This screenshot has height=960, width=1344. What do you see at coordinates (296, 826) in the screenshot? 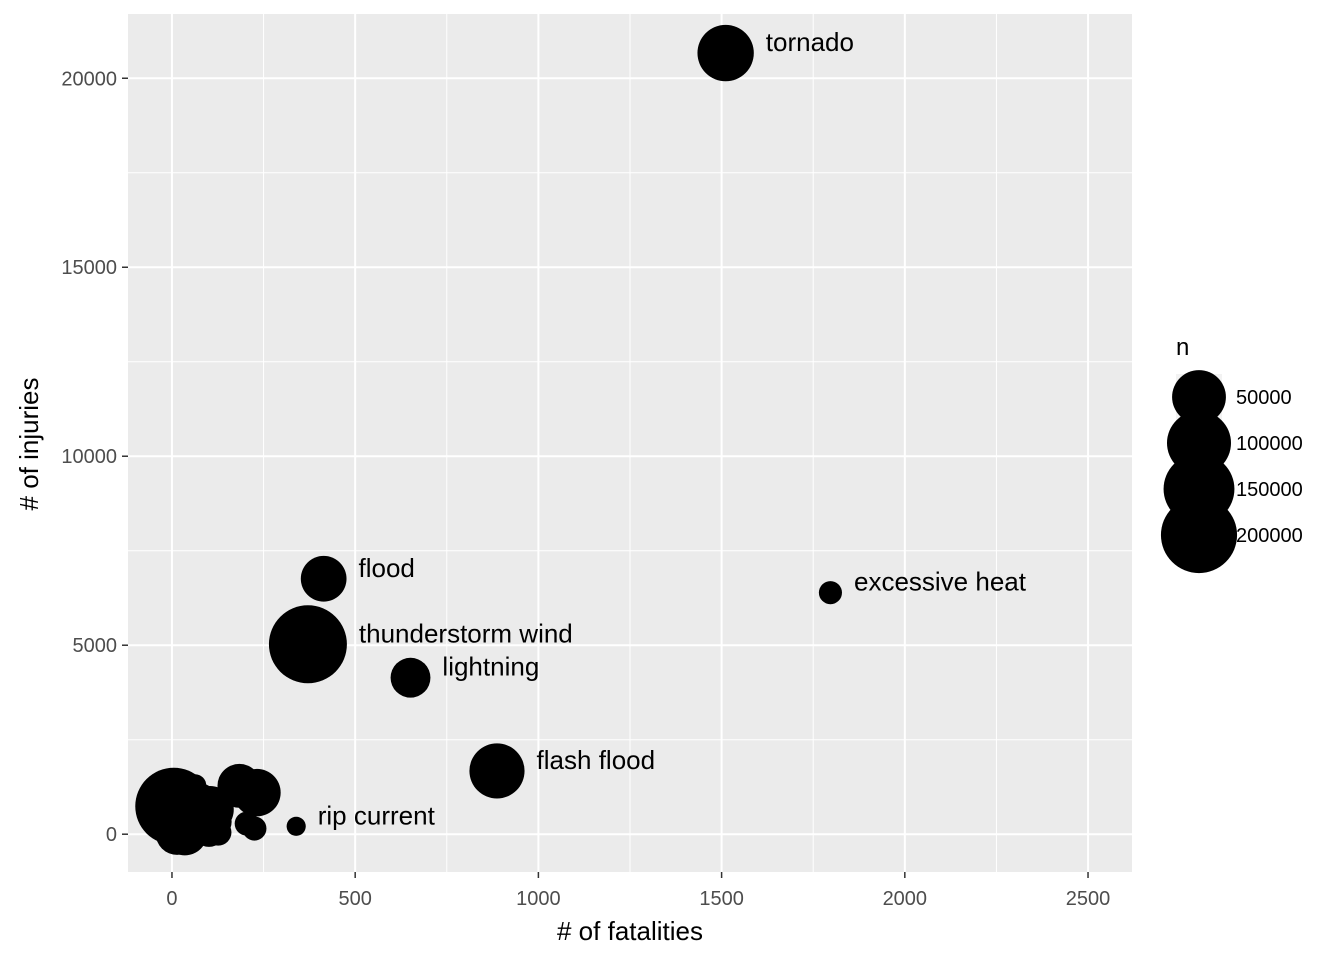
I see `data-point-rip-current` at bounding box center [296, 826].